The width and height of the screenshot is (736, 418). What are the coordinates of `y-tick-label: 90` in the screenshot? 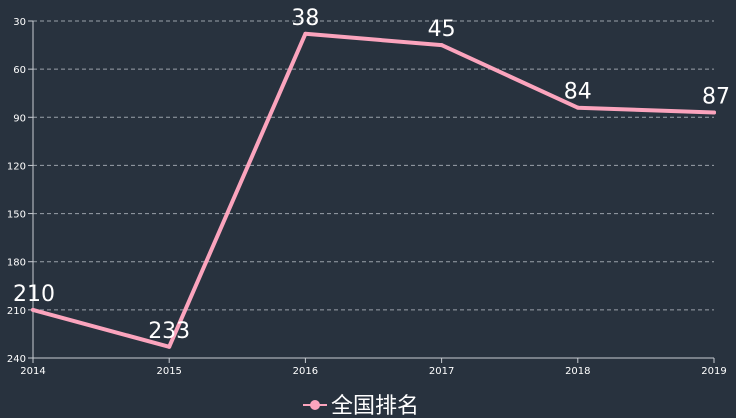 It's located at (19, 118).